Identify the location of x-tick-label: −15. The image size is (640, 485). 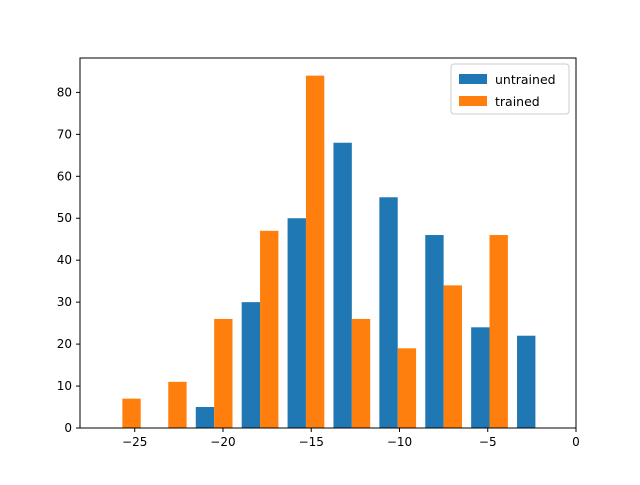
(311, 442).